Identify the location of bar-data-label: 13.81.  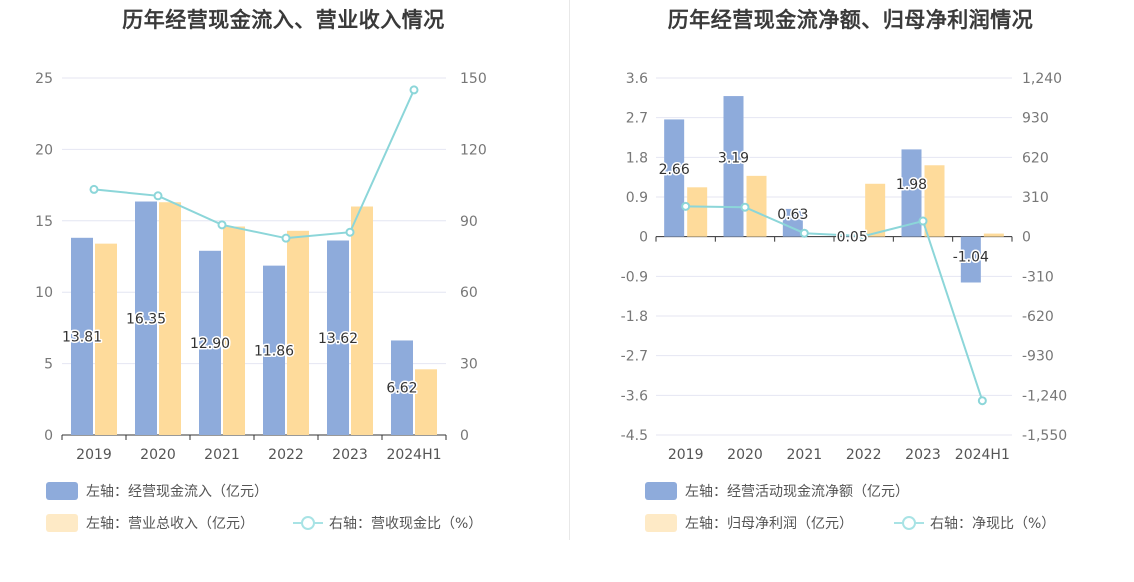
(82, 337).